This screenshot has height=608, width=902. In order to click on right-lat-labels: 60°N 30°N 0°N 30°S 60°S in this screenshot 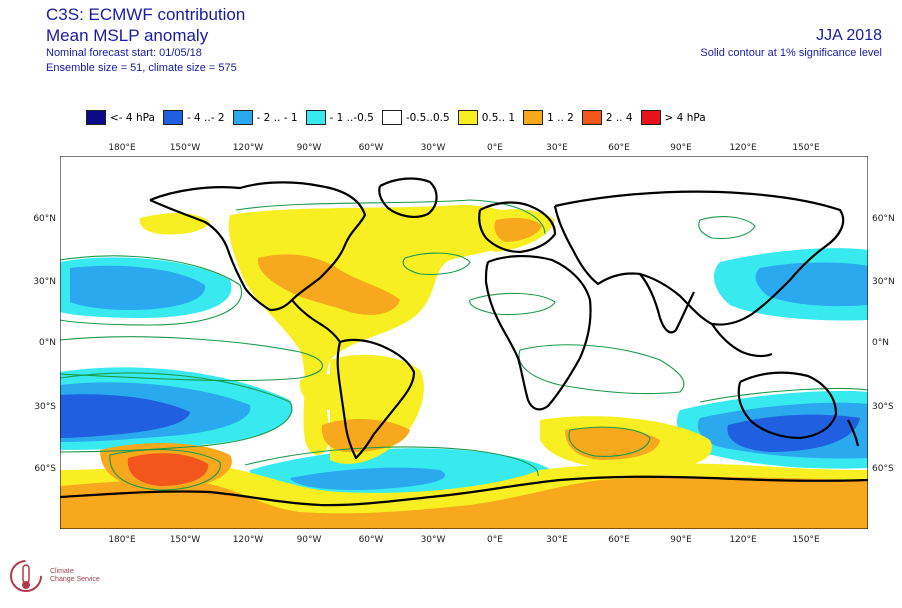, I will do `click(883, 344)`.